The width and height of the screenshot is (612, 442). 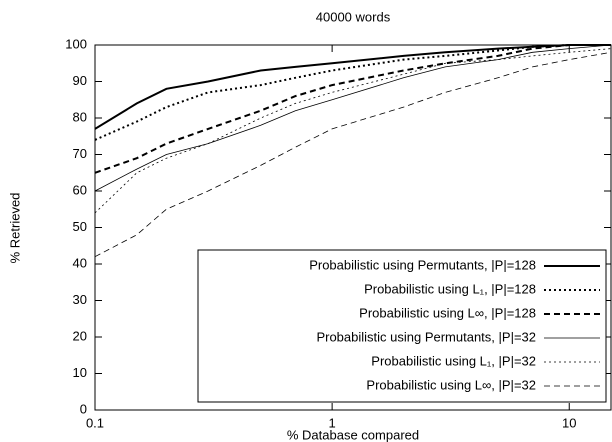 What do you see at coordinates (447, 312) in the screenshot?
I see `legend-label: Probabilistic using L∞, |P|=128` at bounding box center [447, 312].